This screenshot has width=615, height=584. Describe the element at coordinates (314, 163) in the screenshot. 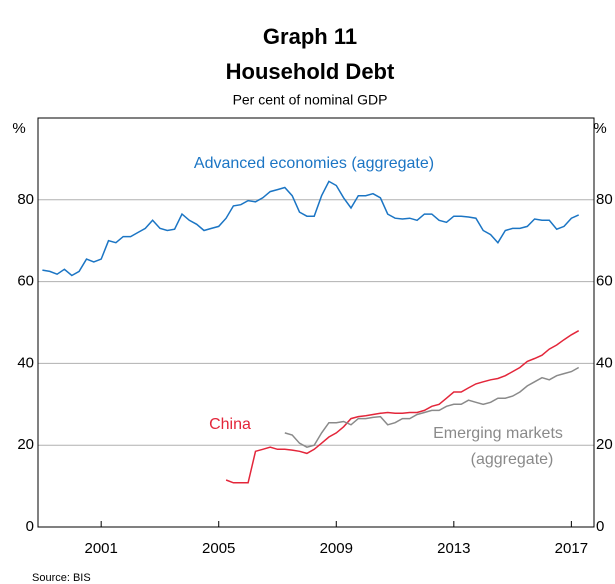

I see `series-label: Advanced economies (aggregate)` at that location.